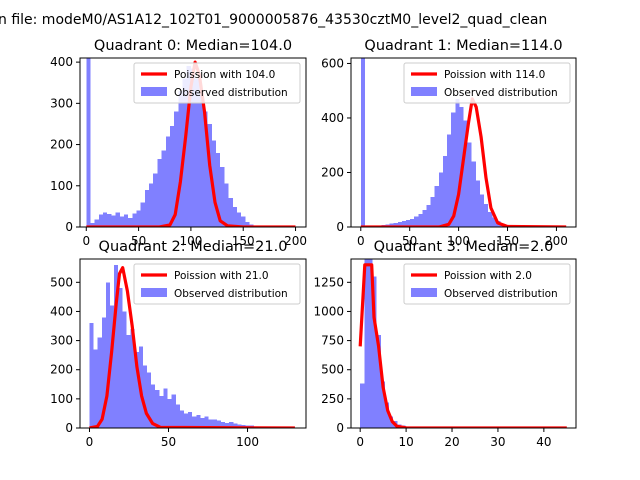 The image size is (640, 480). What do you see at coordinates (332, 172) in the screenshot?
I see `y-tick-label: 200` at bounding box center [332, 172].